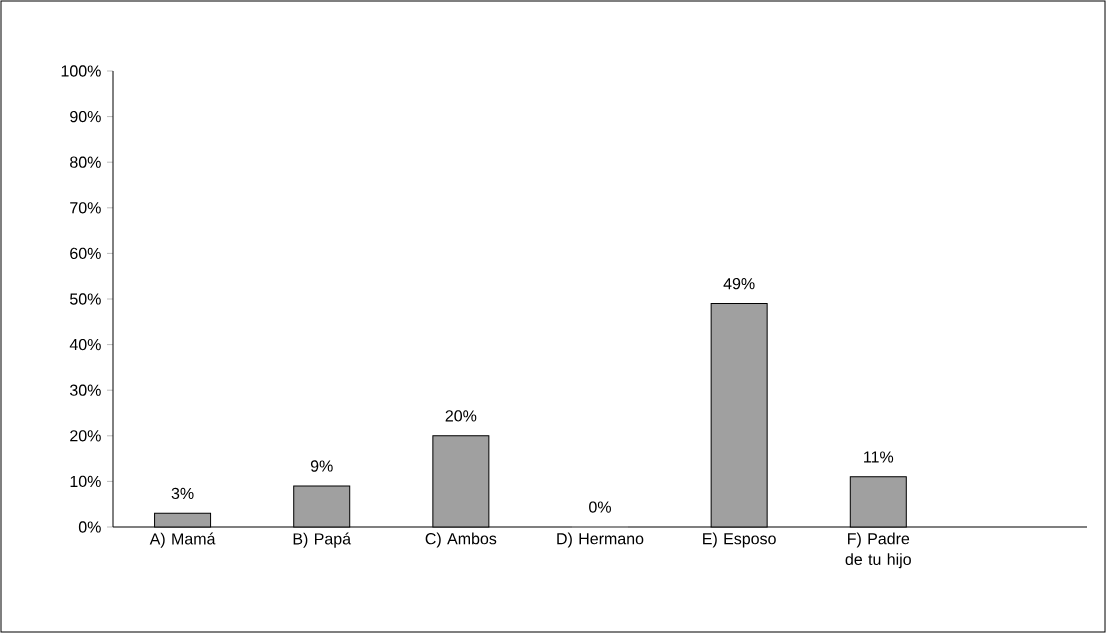  Describe the element at coordinates (85, 253) in the screenshot. I see `y-tick-label: 60%` at that location.